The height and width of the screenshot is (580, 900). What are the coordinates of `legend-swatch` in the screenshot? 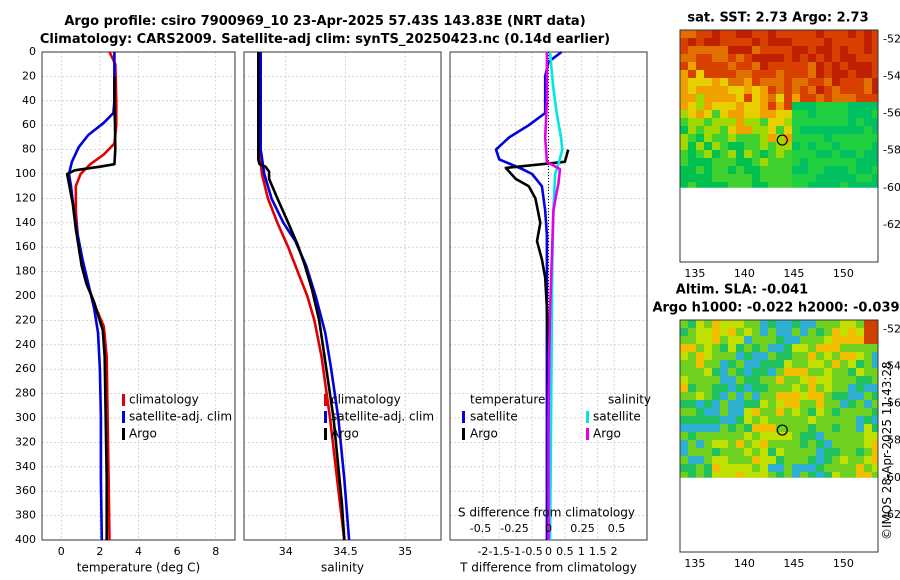 It's located at (463, 417).